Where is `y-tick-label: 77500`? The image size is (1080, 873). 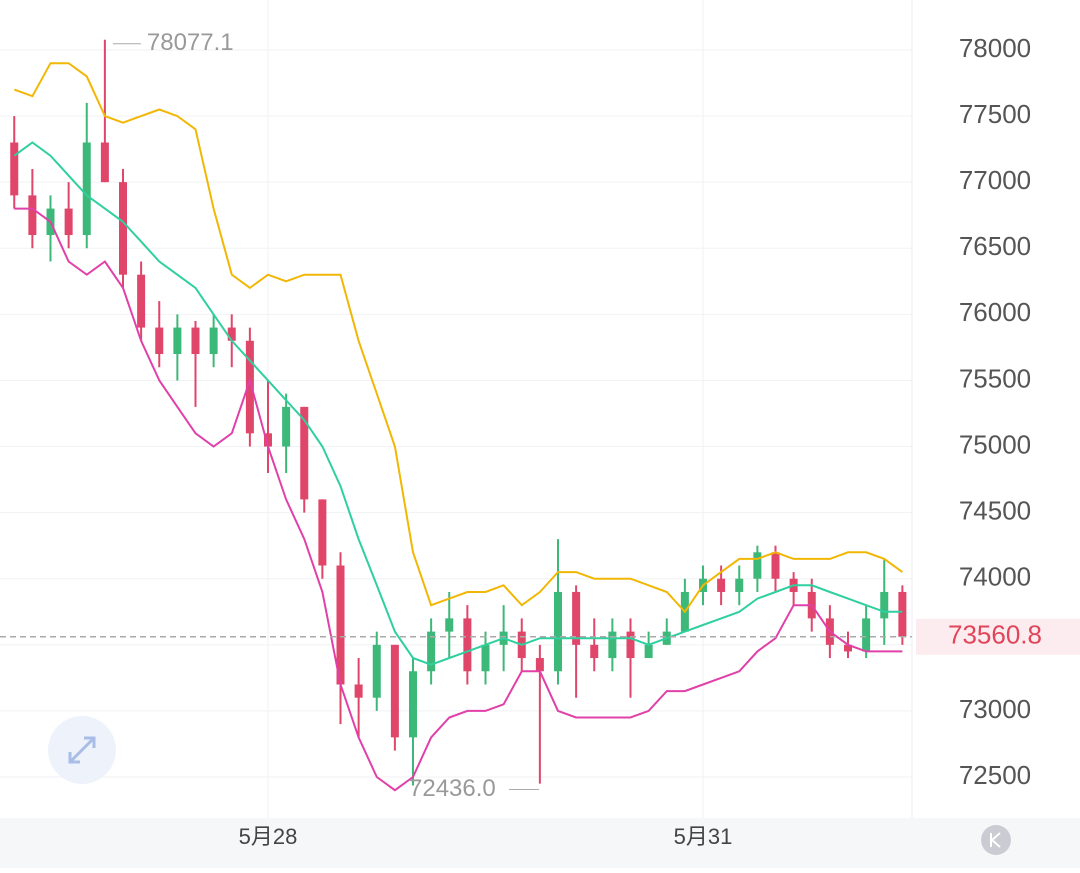 y-tick-label: 77500 is located at coordinates (995, 114).